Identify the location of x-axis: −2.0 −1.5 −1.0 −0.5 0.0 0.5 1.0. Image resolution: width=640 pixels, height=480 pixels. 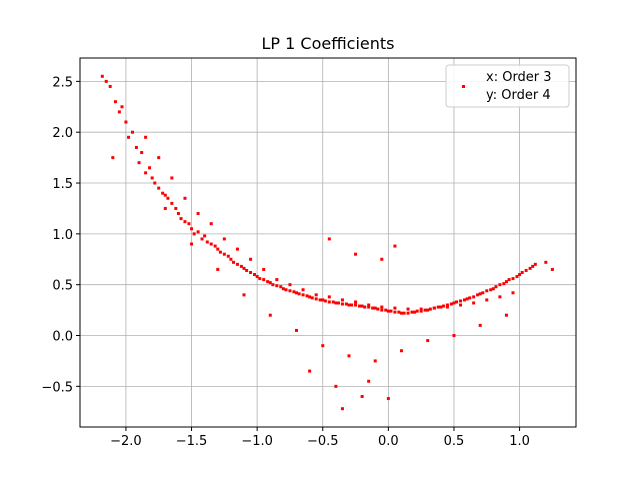
(320, 438).